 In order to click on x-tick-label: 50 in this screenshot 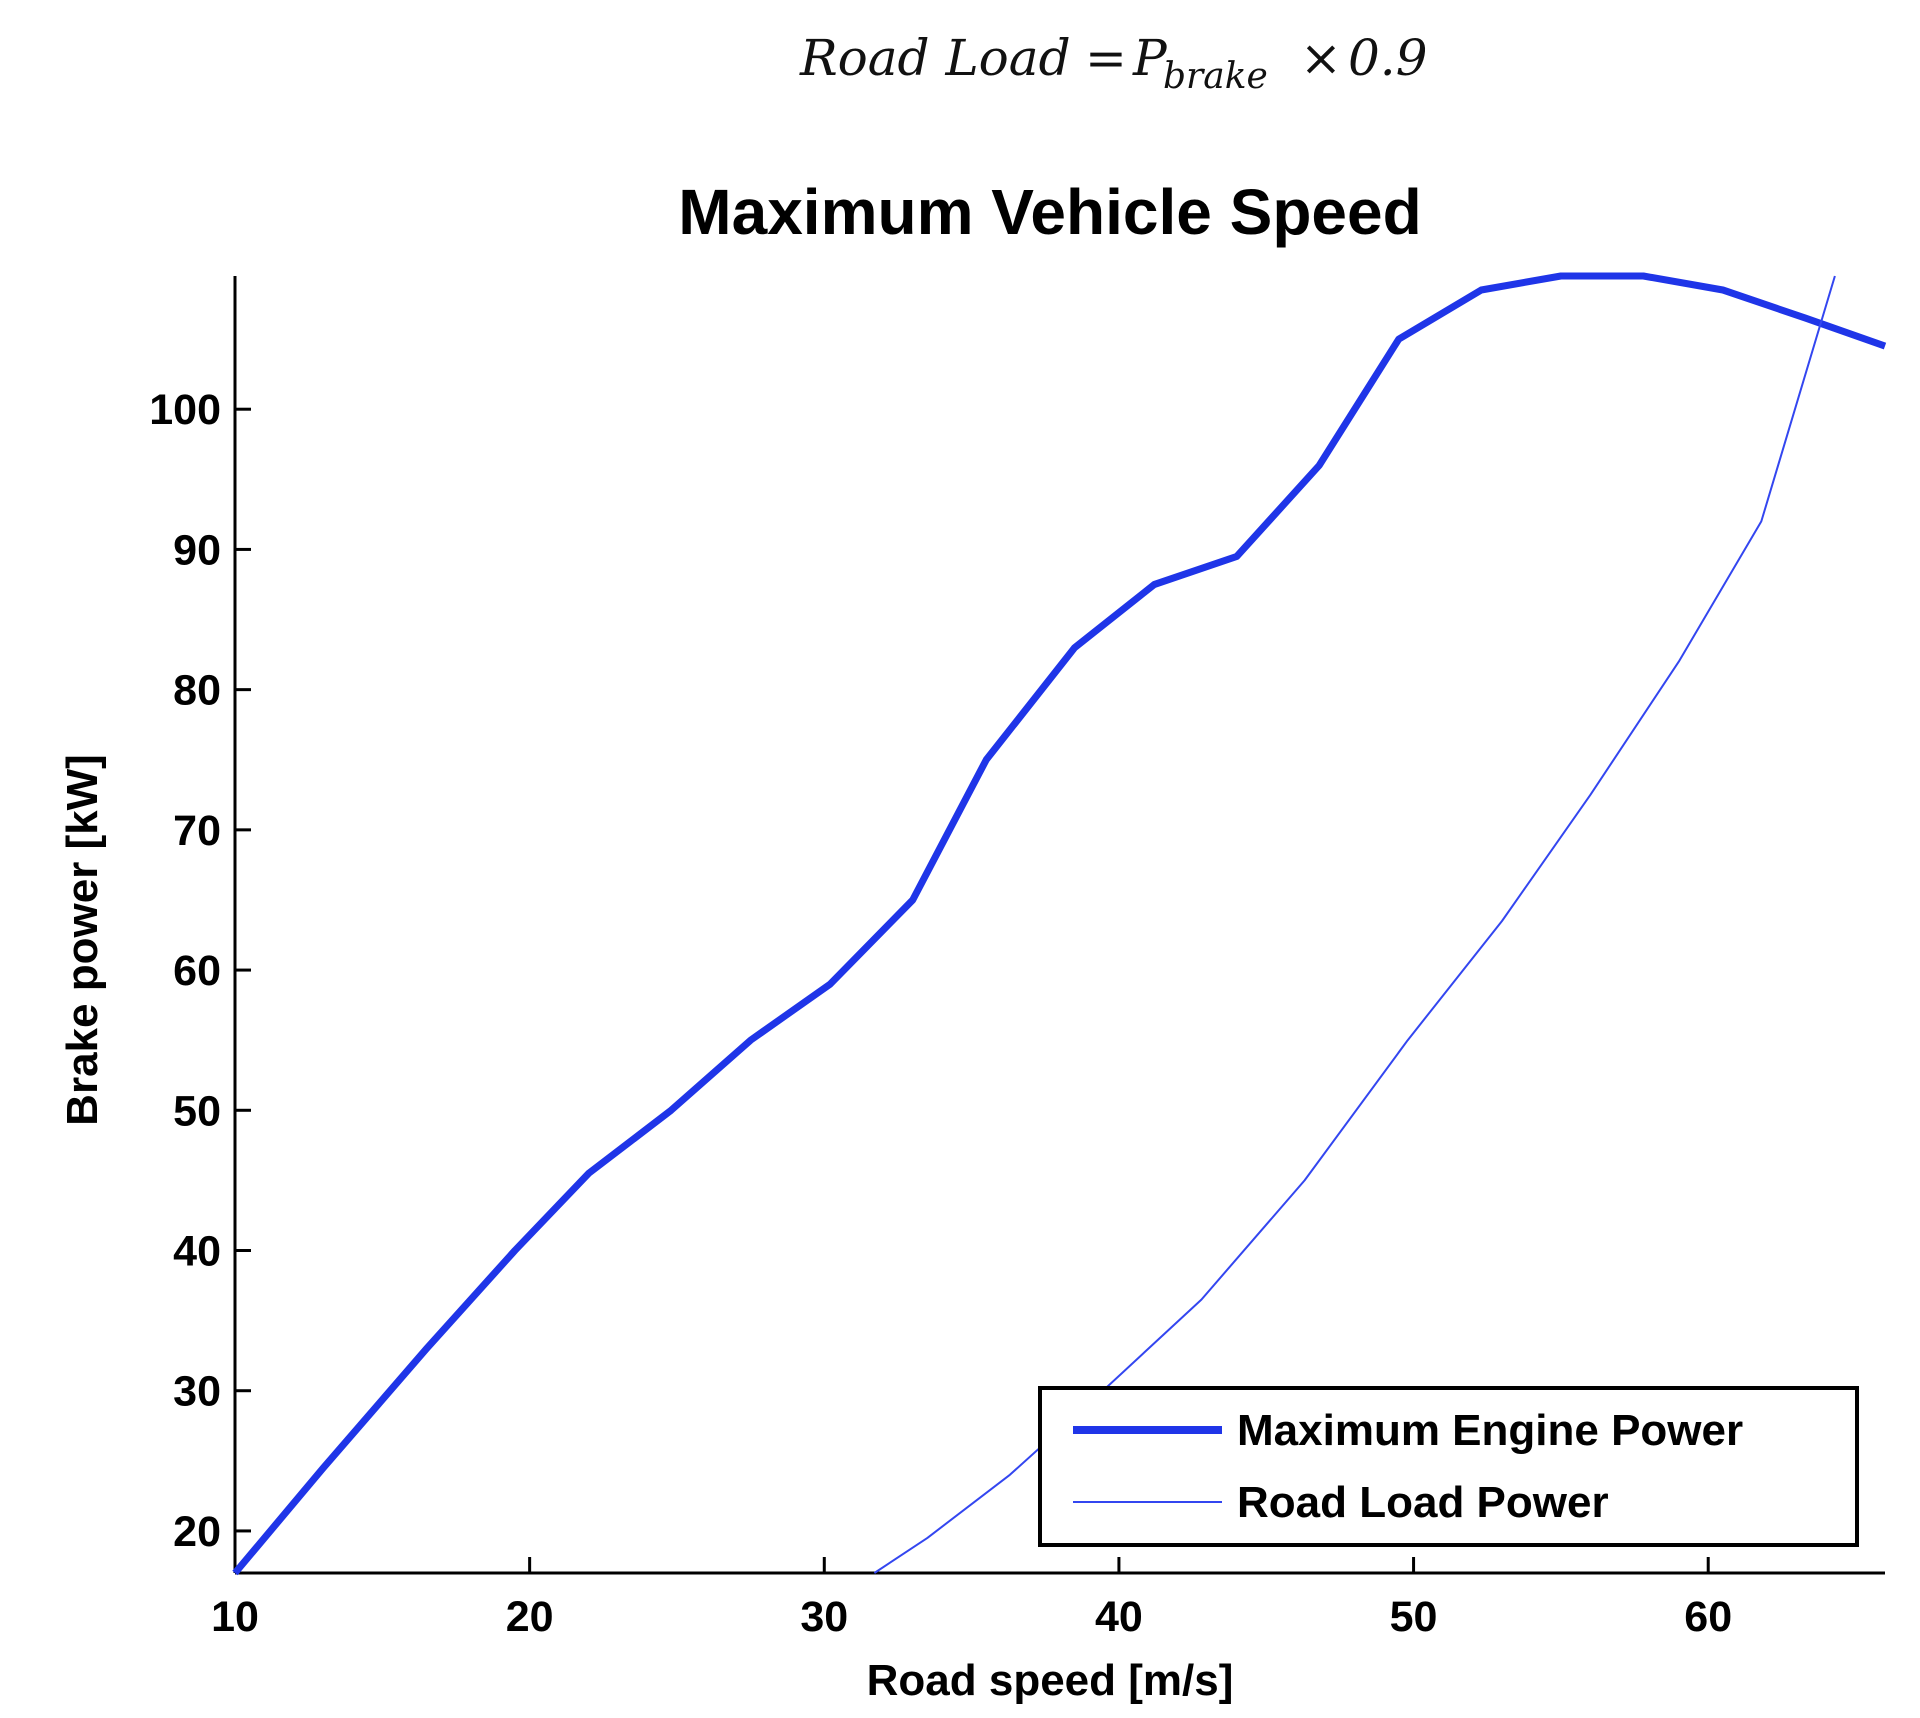, I will do `click(1414, 1617)`.